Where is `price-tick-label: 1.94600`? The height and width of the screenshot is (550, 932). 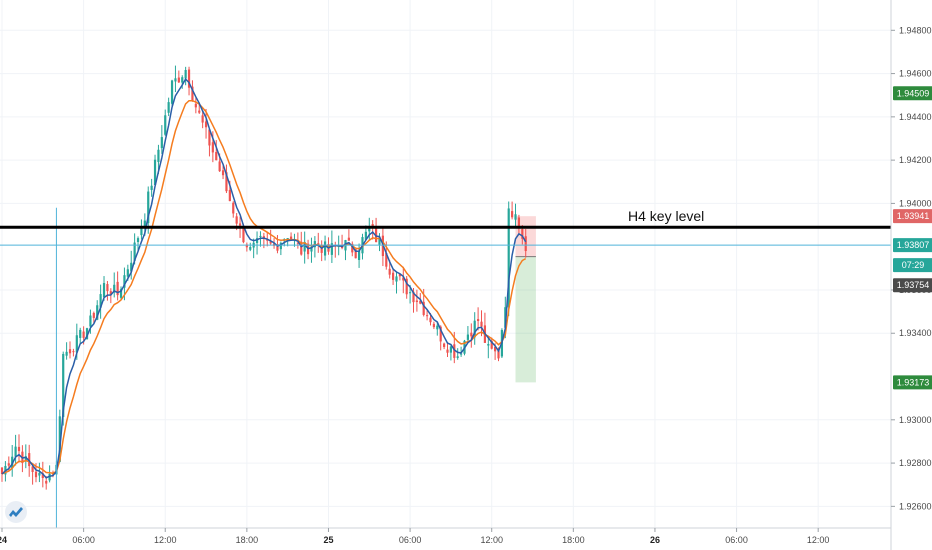 price-tick-label: 1.94600 is located at coordinates (915, 74).